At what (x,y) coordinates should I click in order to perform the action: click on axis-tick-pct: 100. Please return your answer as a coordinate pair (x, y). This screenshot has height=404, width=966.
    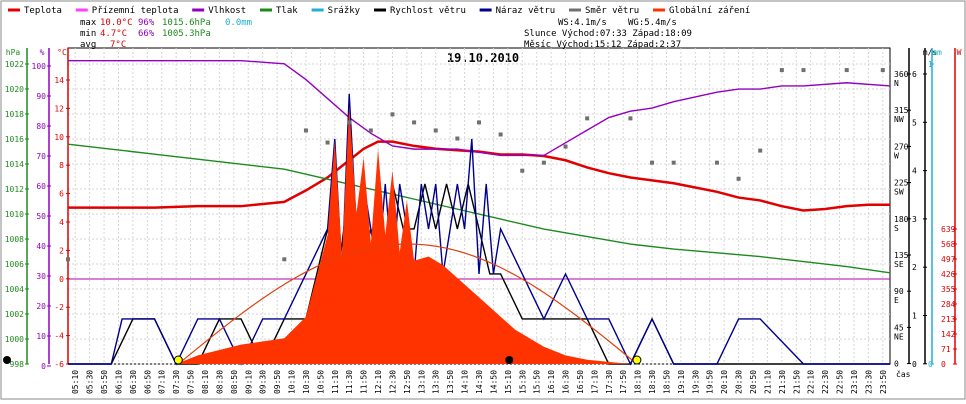
    Looking at the image, I should click on (39, 66).